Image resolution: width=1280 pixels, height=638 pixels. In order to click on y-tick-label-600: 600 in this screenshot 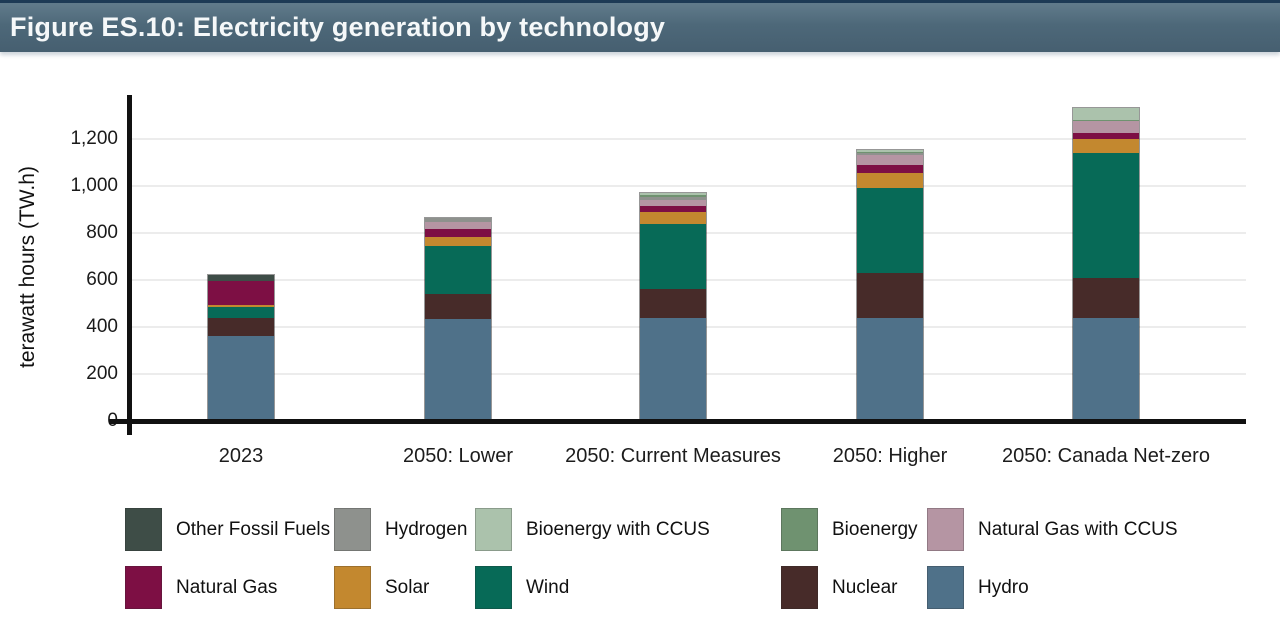, I will do `click(102, 279)`.